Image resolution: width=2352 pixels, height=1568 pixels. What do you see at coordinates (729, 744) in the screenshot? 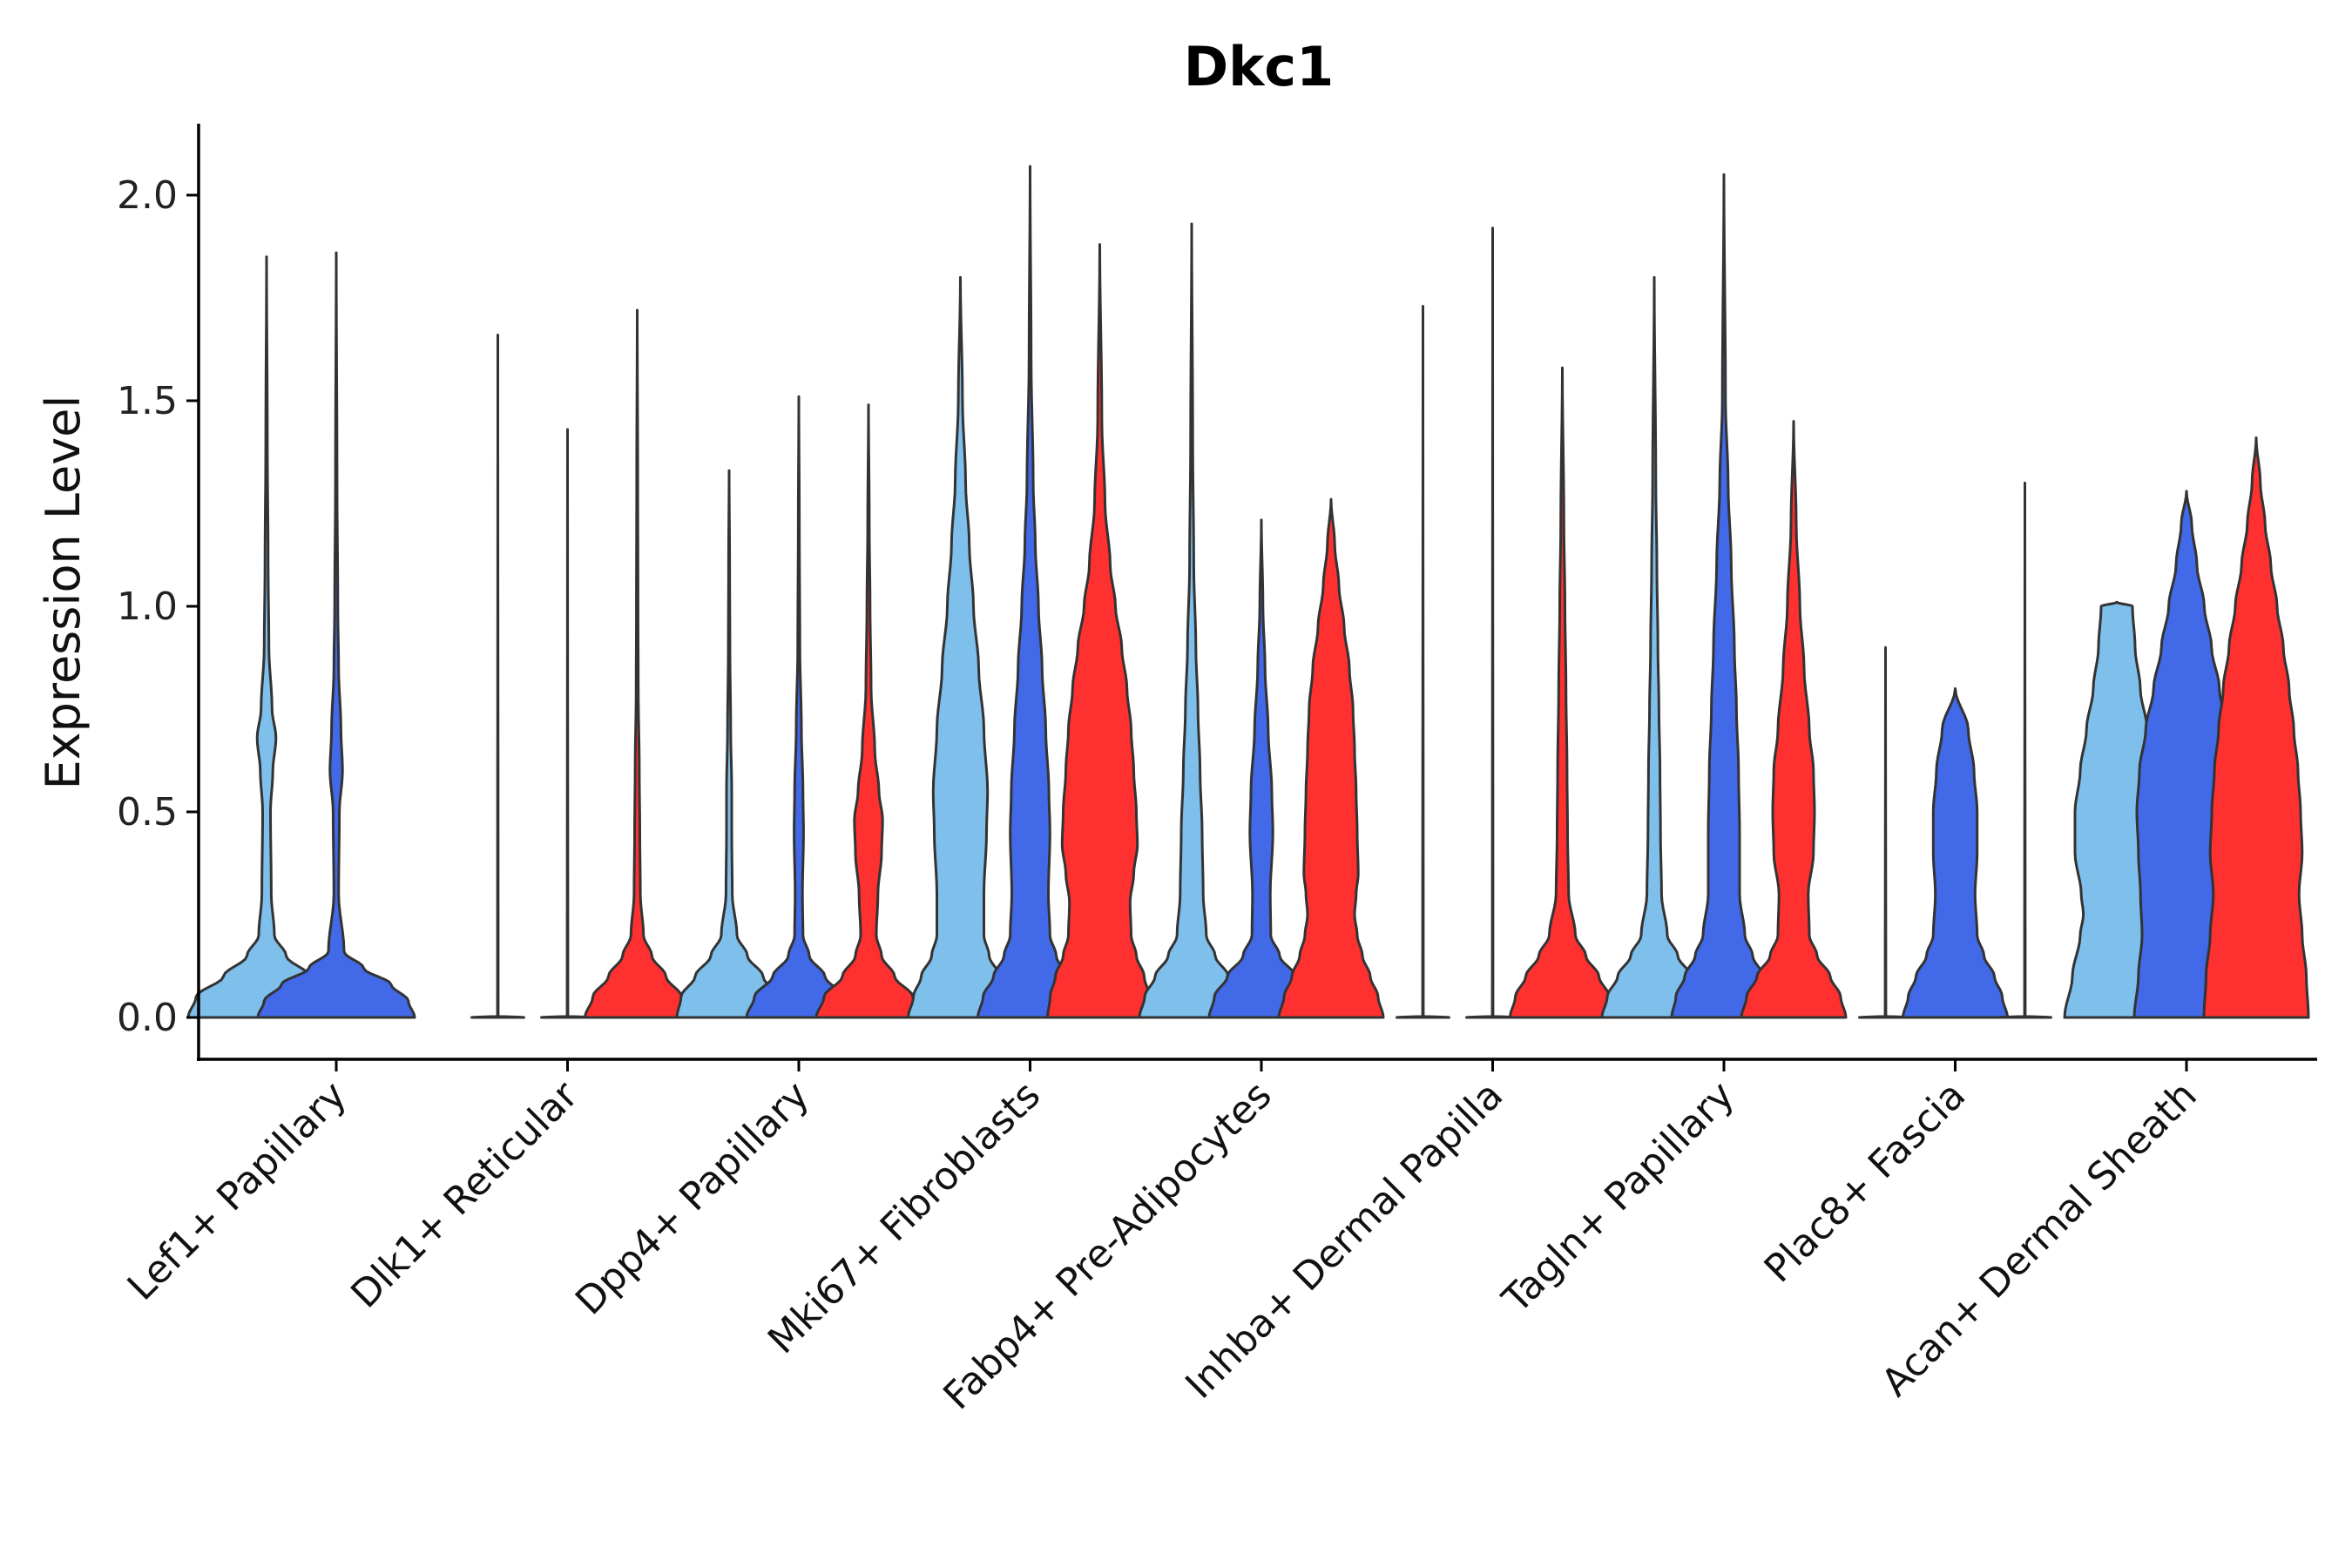
I see `violin-dpp4-papillary-light` at bounding box center [729, 744].